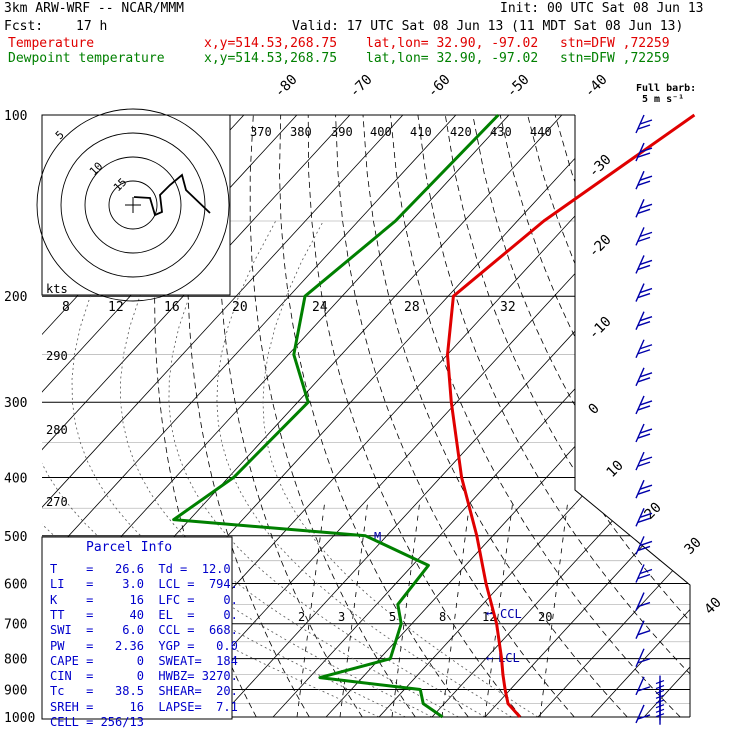 The image size is (740, 740). Describe the element at coordinates (392, 617) in the screenshot. I see `mixing-ratio-label: 5` at that location.